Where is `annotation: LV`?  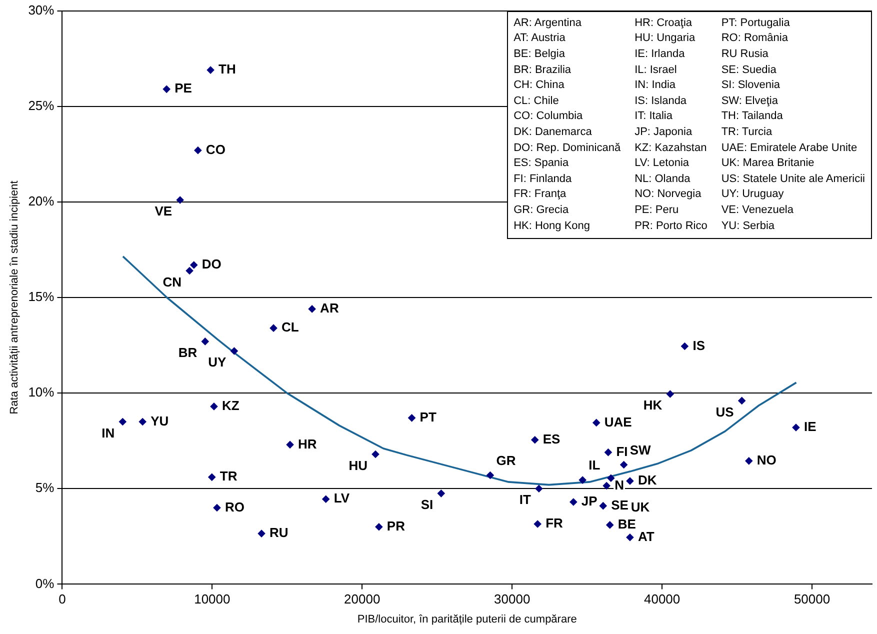 annotation: LV is located at coordinates (342, 498).